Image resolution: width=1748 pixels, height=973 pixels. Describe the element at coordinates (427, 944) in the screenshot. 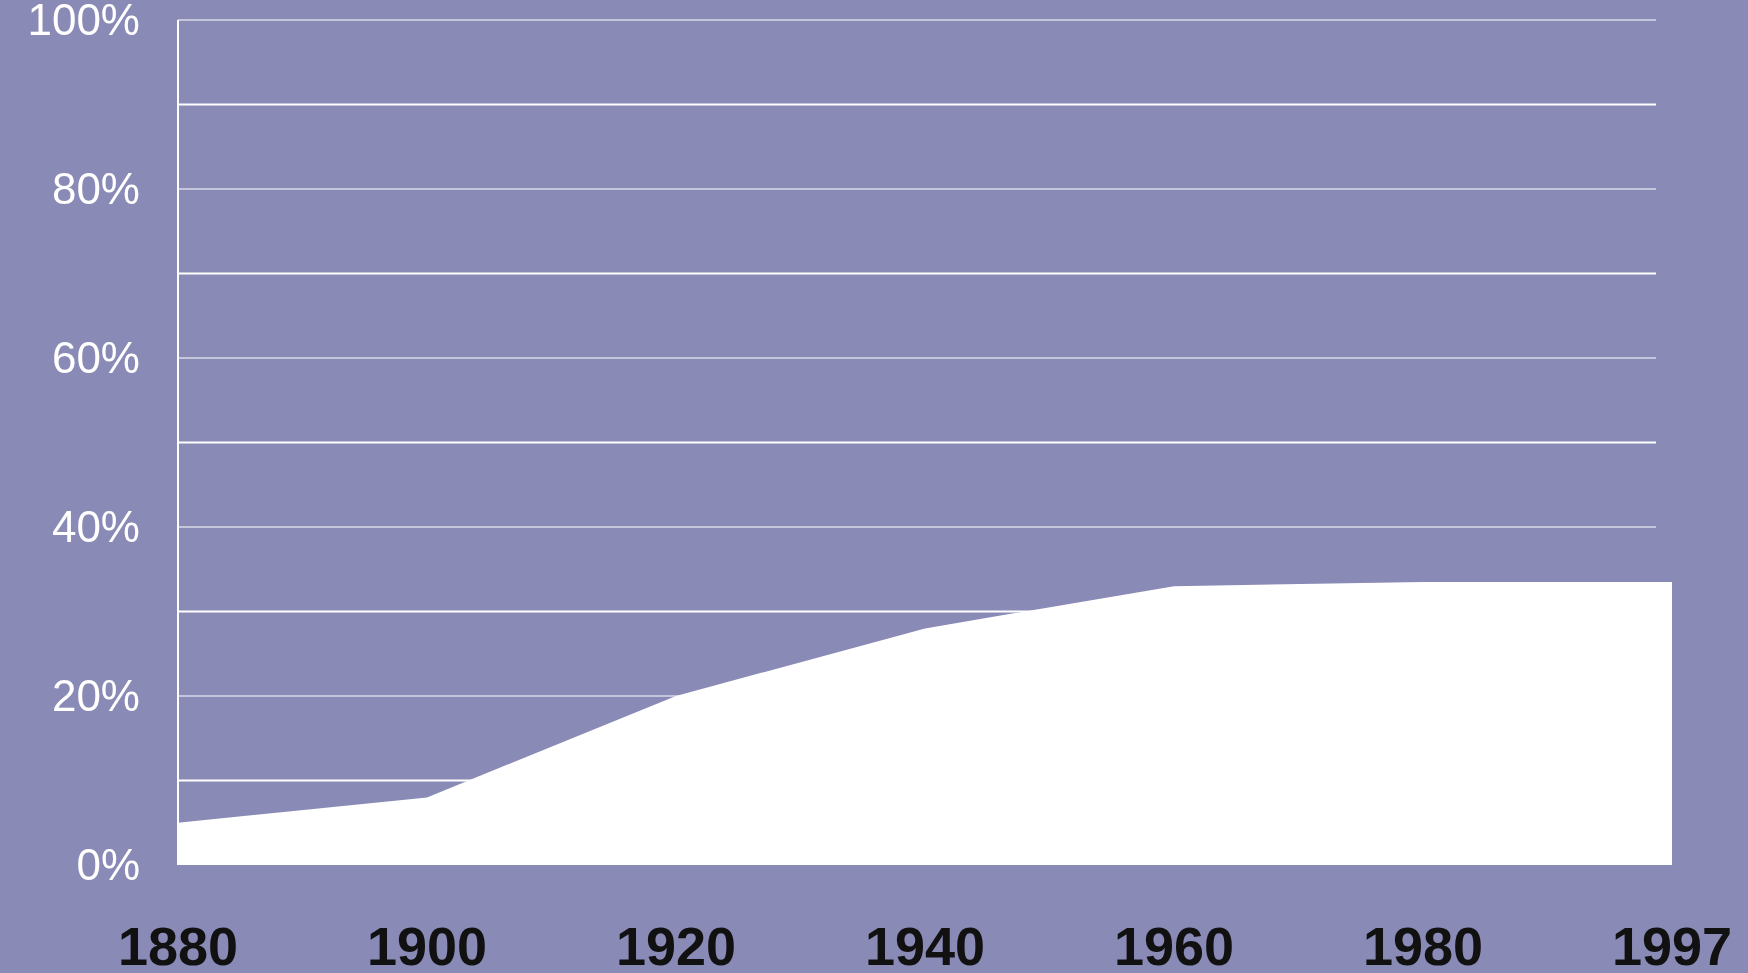

I see `x-tick-label: 1900` at that location.